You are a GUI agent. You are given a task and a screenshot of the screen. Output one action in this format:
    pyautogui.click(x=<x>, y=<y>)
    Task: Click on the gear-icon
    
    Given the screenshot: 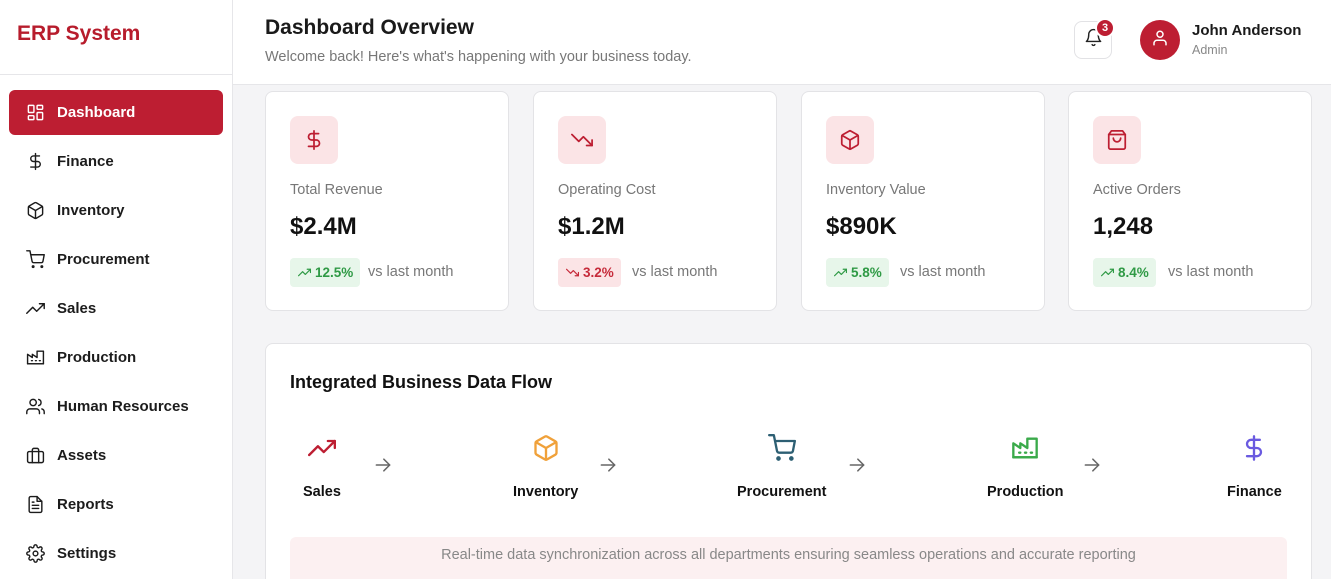 What is the action you would take?
    pyautogui.click(x=35, y=554)
    